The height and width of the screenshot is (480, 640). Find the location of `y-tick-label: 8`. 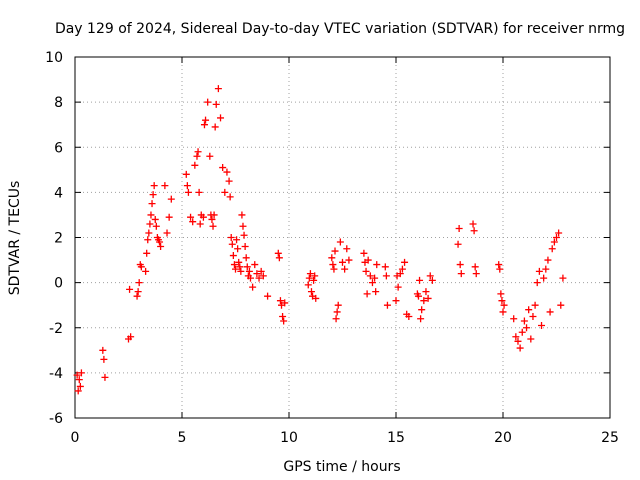

y-tick-label: 8 is located at coordinates (58, 103).